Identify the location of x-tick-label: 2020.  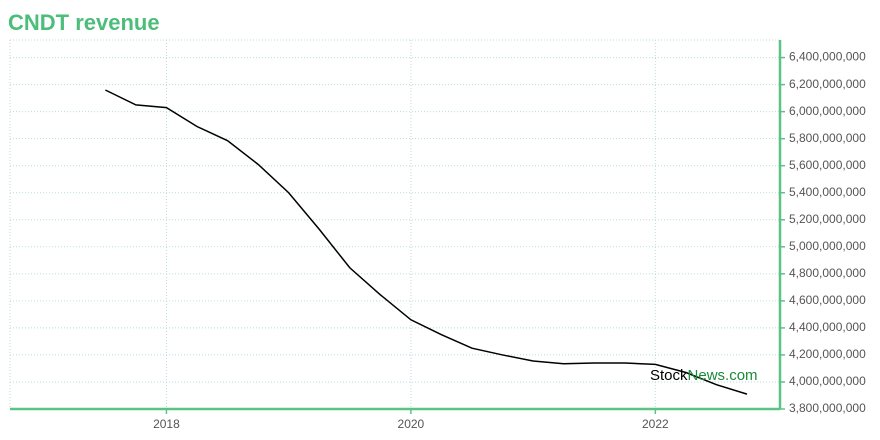
(411, 424).